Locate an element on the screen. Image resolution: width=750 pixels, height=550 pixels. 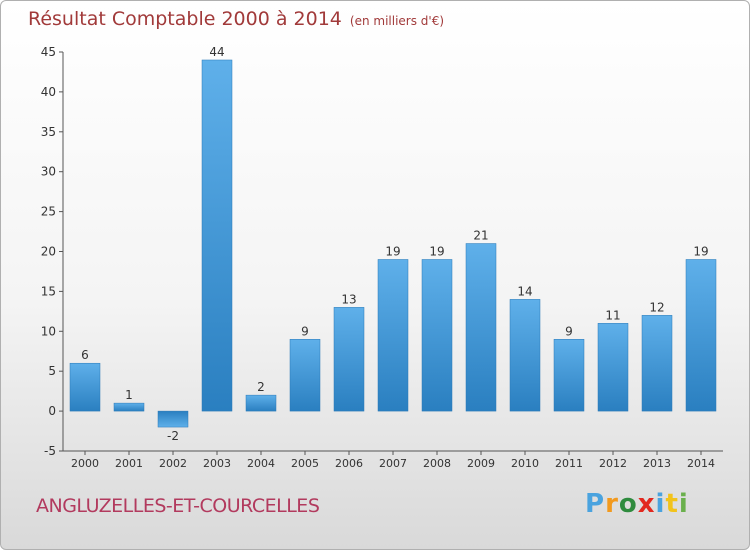
bar-2000 is located at coordinates (85, 387).